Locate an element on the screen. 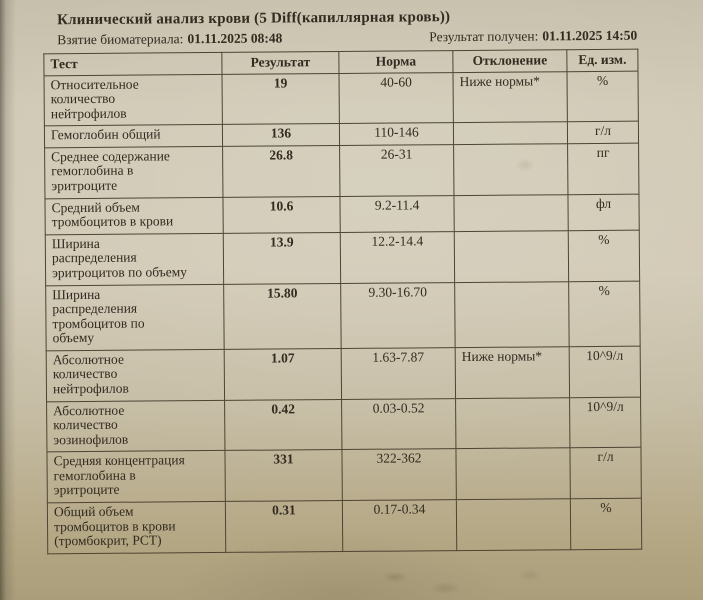 This screenshot has height=600, width=703. result-cell: 26.8 is located at coordinates (281, 171).